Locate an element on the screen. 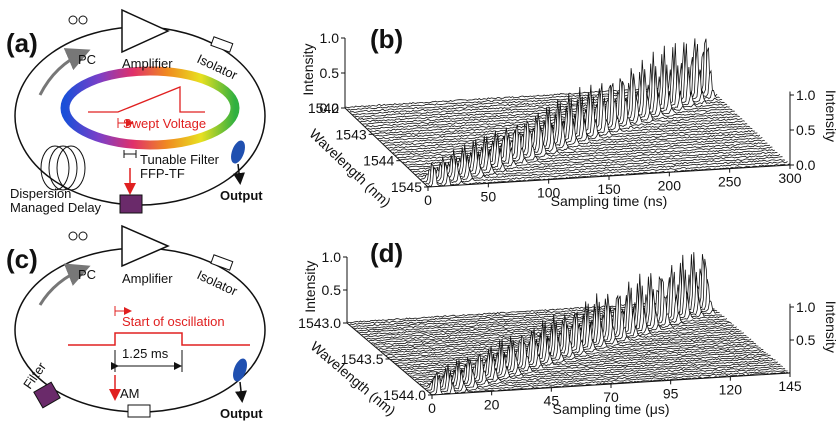 This screenshot has width=837, height=425. z-tick-label: 0.5 is located at coordinates (332, 290).